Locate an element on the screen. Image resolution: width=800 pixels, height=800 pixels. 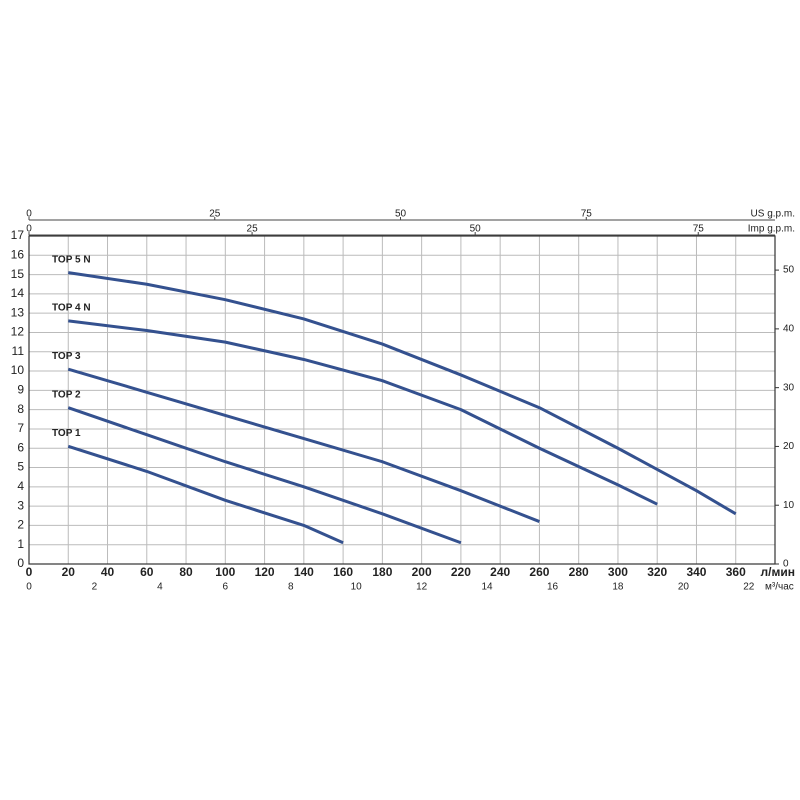
y-tick-label: 10 is located at coordinates (18, 370).